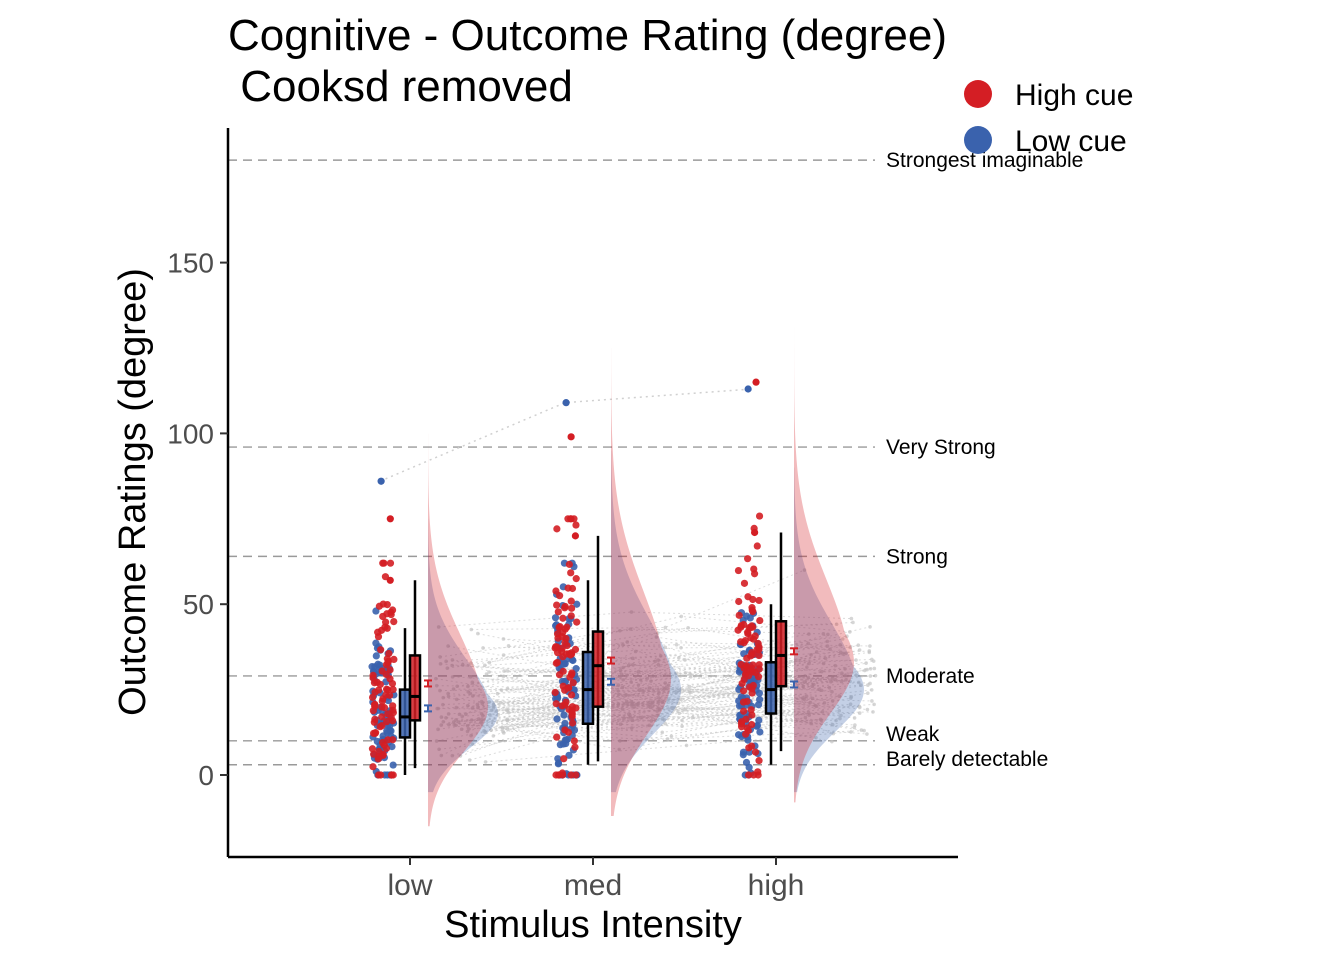 The height and width of the screenshot is (960, 1344). What do you see at coordinates (190, 263) in the screenshot?
I see `y-tick-label: 150` at bounding box center [190, 263].